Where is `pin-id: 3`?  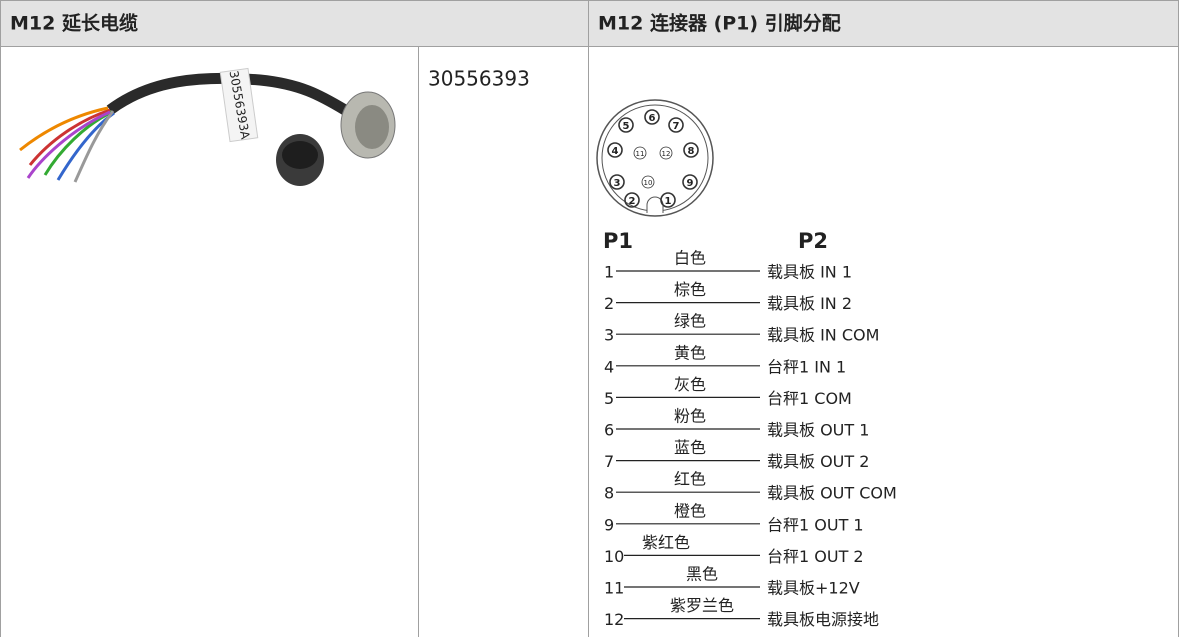
pin-id: 3 is located at coordinates (609, 335).